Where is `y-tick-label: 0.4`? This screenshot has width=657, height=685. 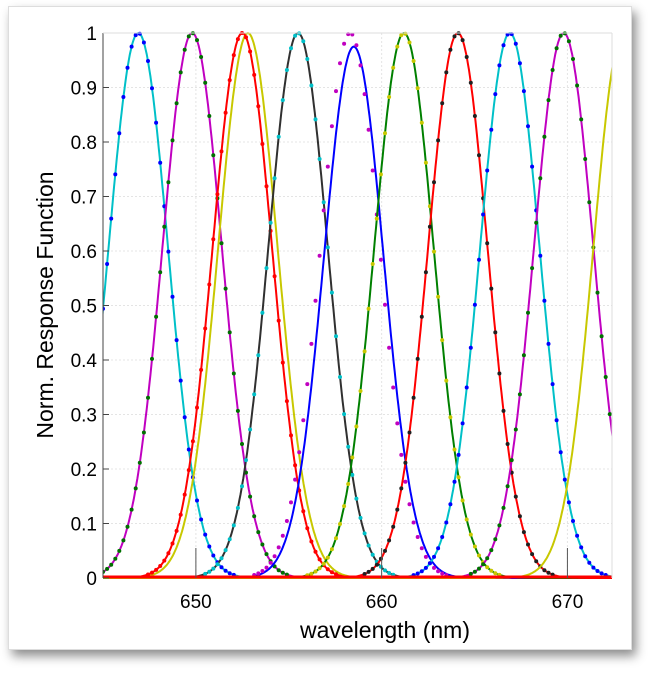 y-tick-label: 0.4 is located at coordinates (84, 361).